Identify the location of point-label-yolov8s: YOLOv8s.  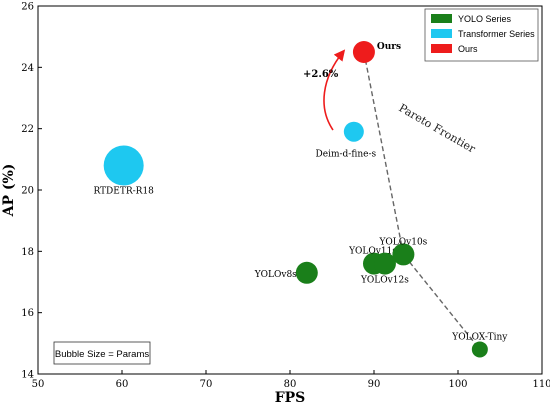
(275, 275).